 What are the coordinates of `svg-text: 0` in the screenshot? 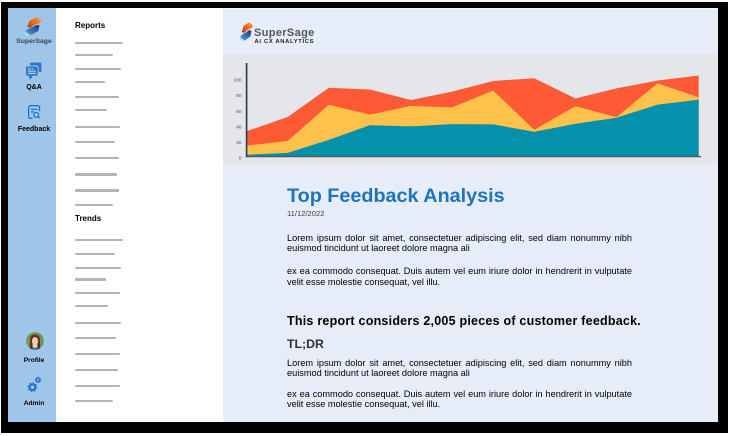 It's located at (240, 158).